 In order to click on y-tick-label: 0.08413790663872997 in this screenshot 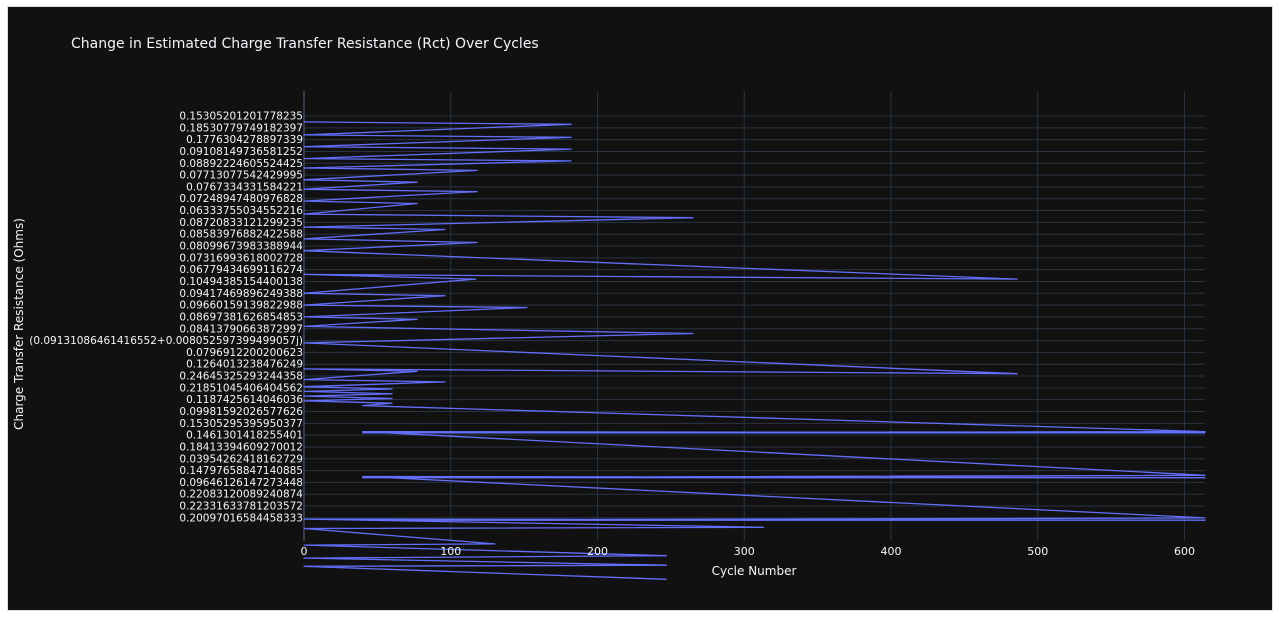, I will do `click(241, 329)`.